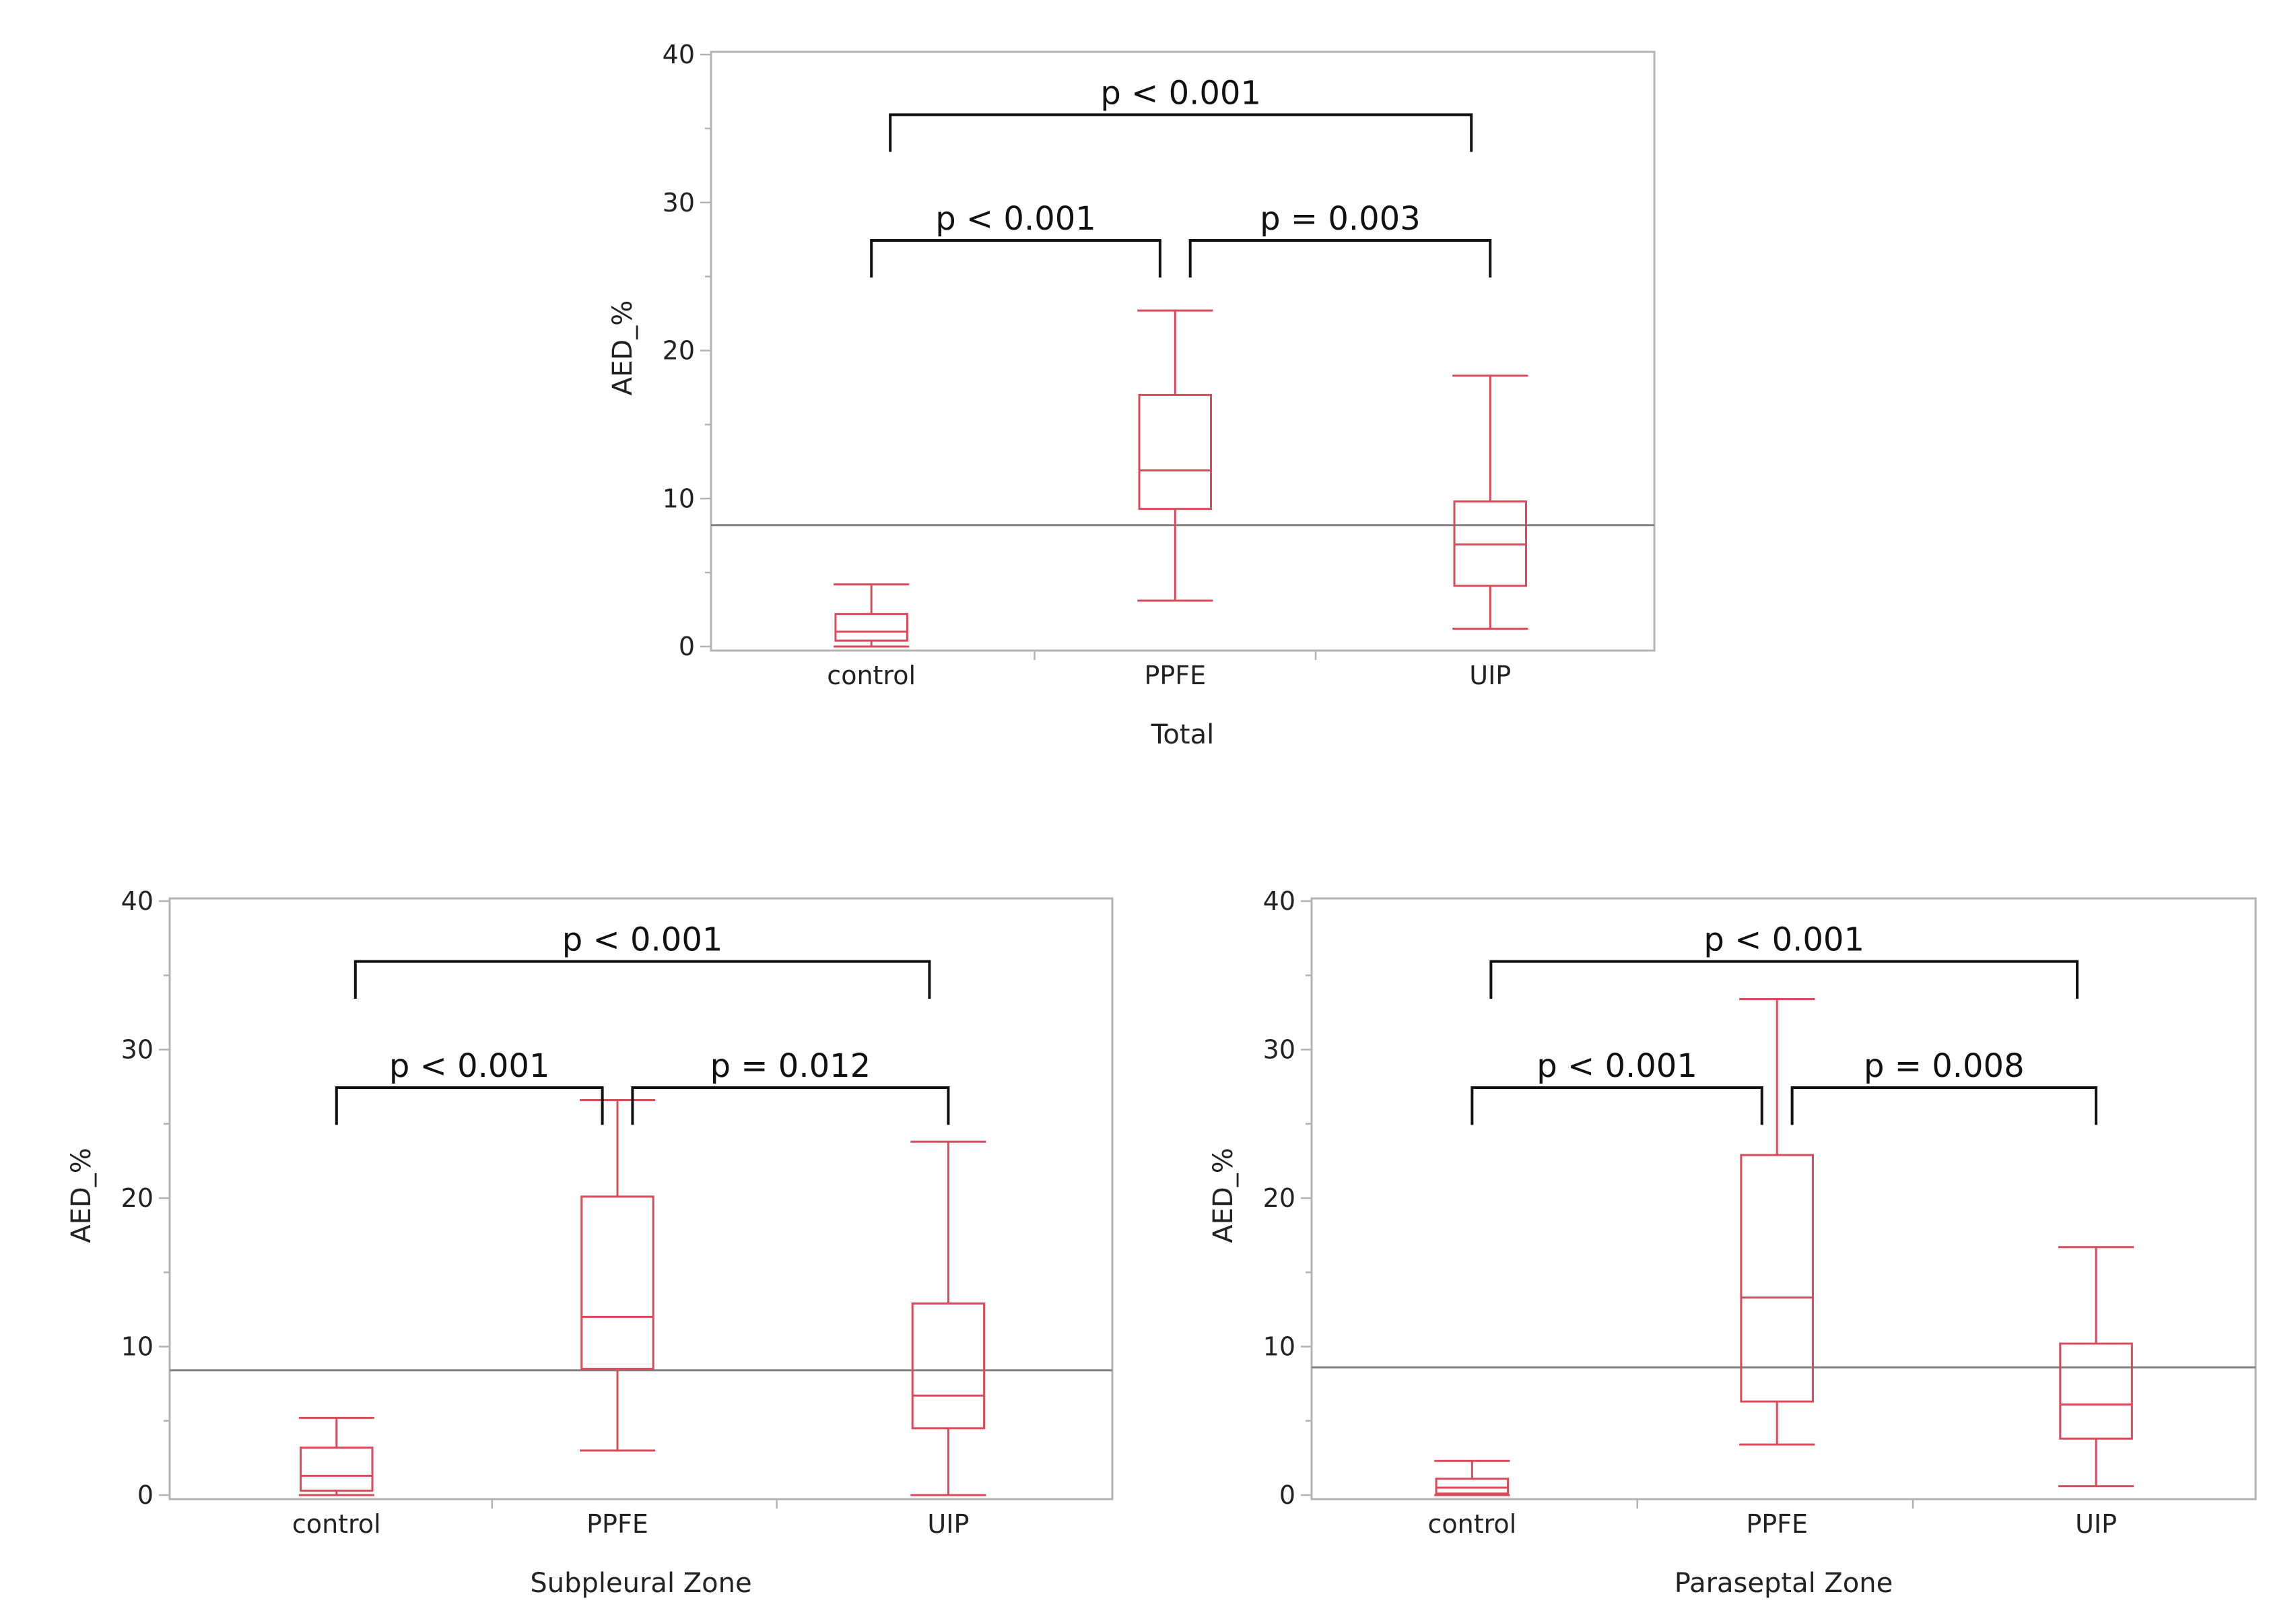  I want to click on significance-label: p = 0.008, so click(1944, 1066).